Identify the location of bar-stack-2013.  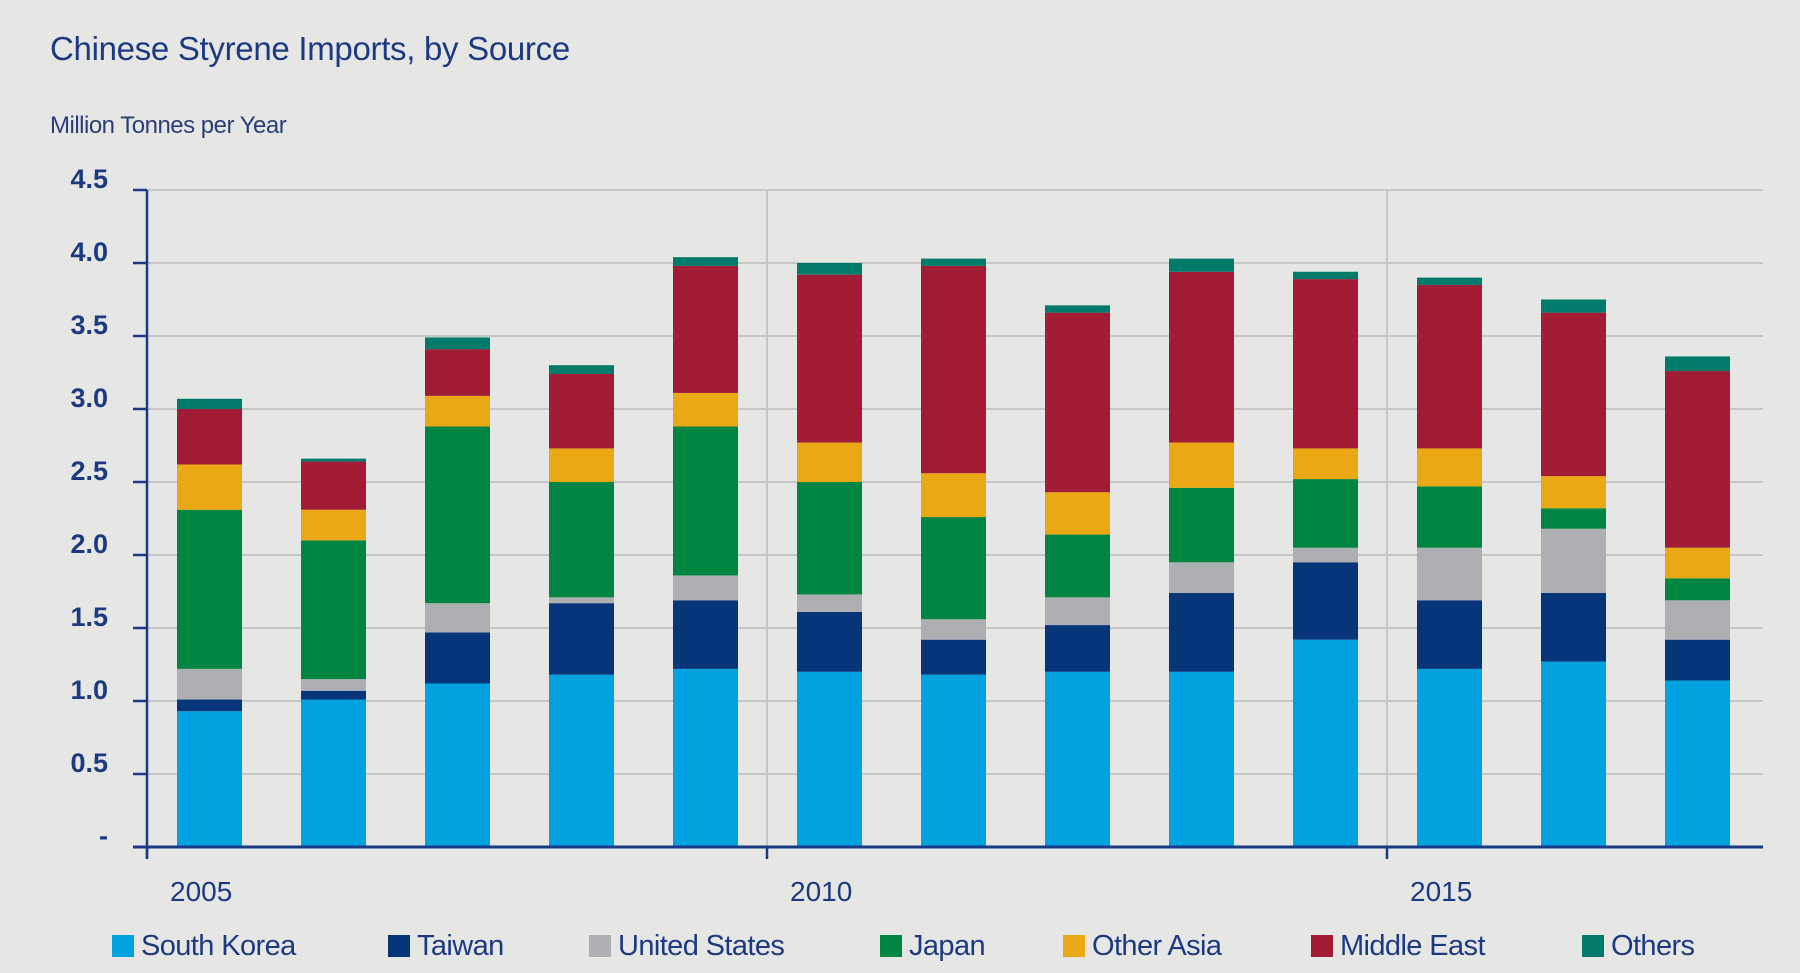
(1201, 552).